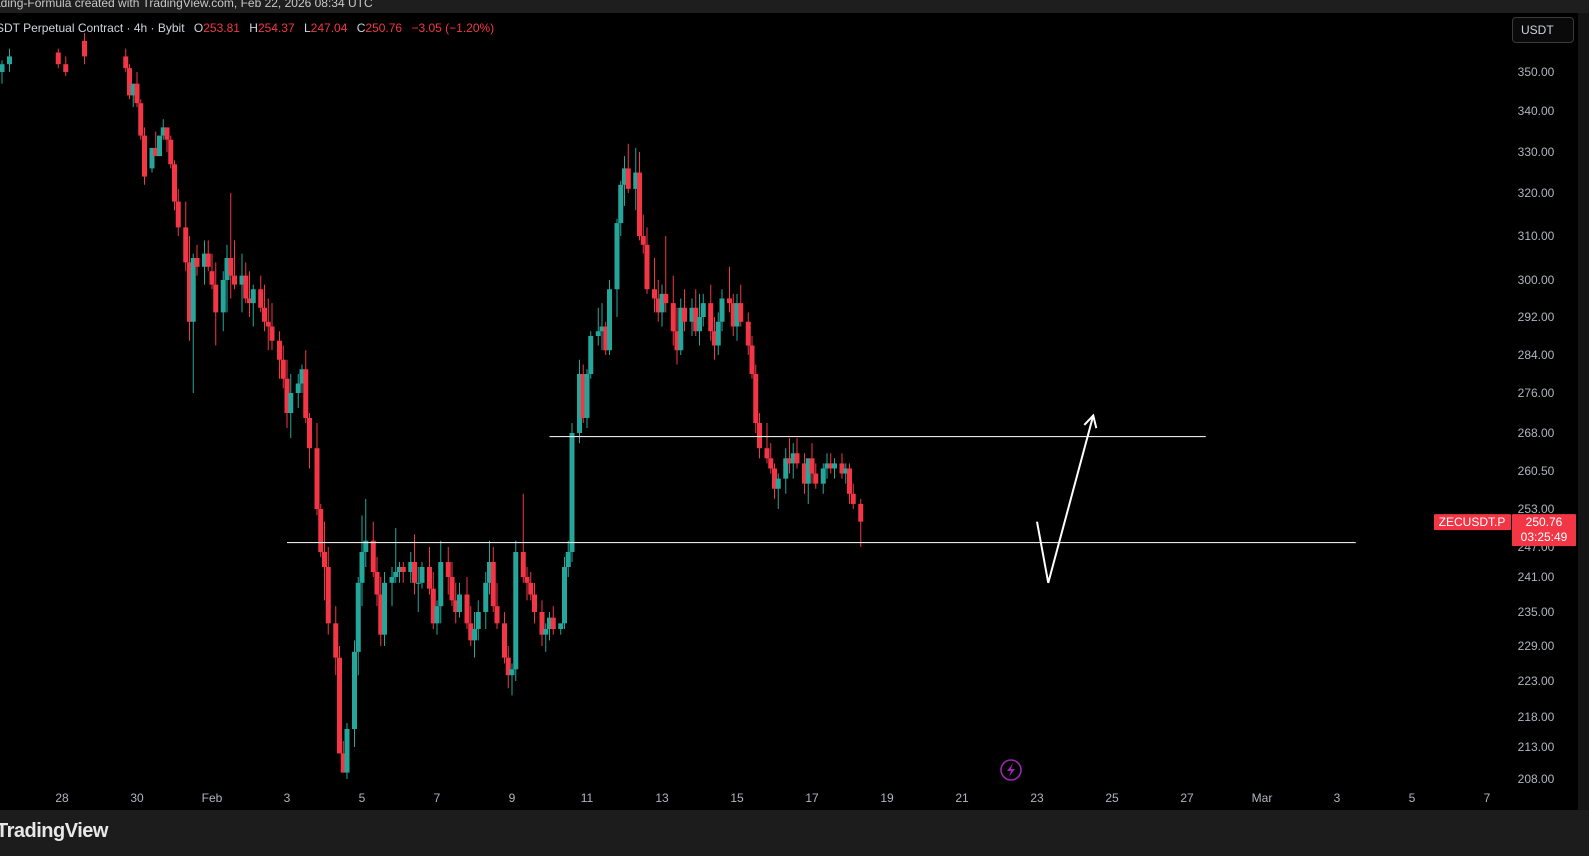 The image size is (1589, 856). What do you see at coordinates (1536, 717) in the screenshot?
I see `price-tick-label: 218.00` at bounding box center [1536, 717].